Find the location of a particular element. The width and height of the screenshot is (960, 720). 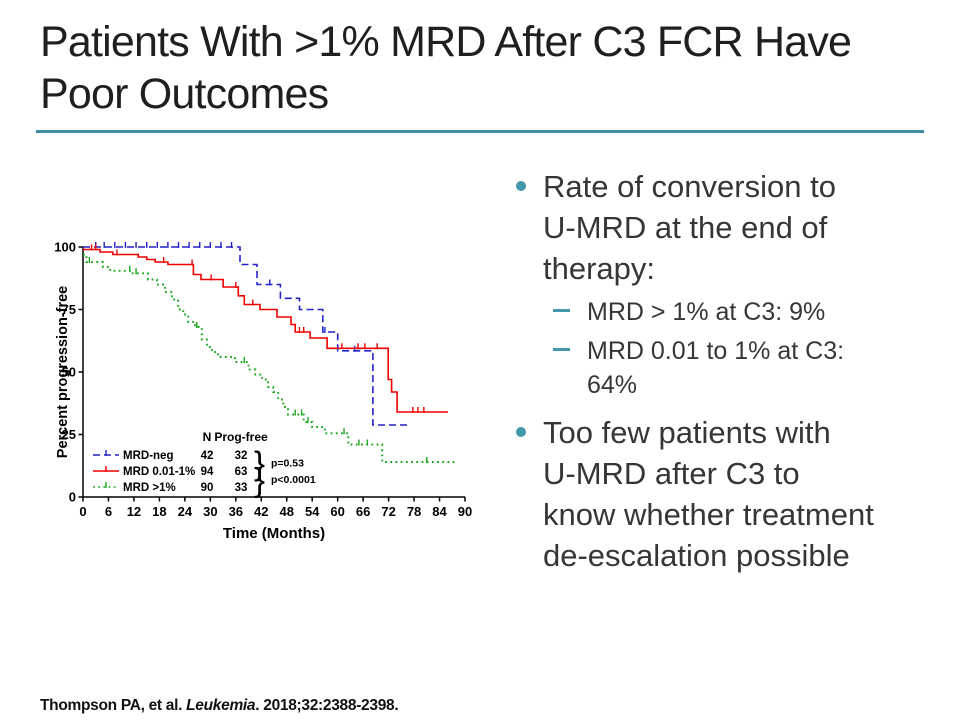

x-tick-label: 24 is located at coordinates (185, 511).